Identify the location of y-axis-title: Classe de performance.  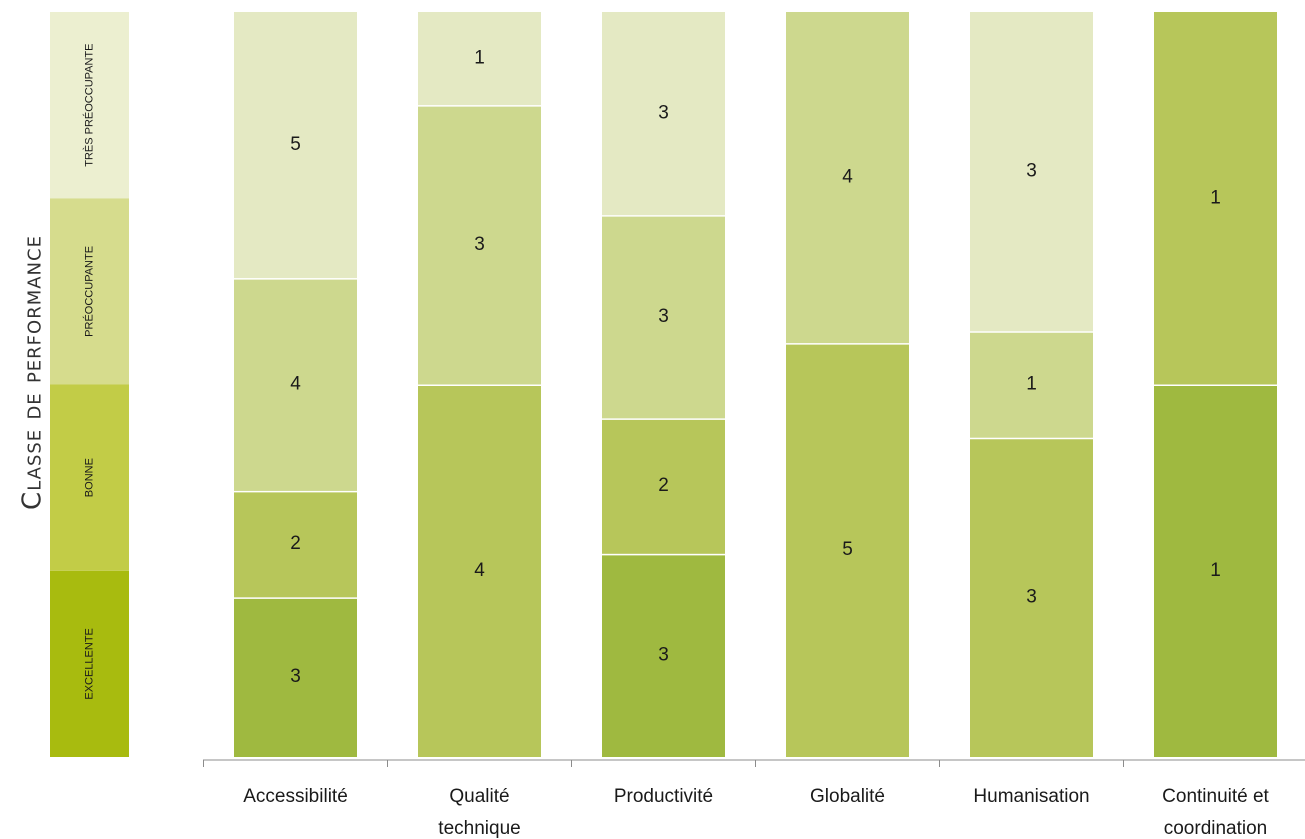
(33, 372).